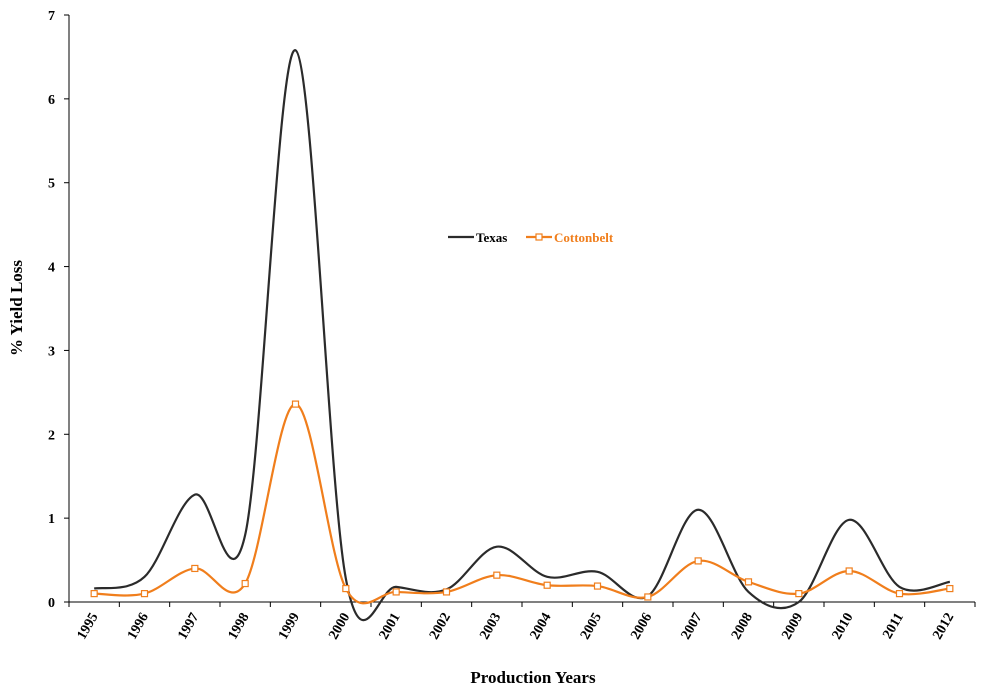 Image resolution: width=984 pixels, height=691 pixels. I want to click on y-tick-label: 2, so click(51, 435).